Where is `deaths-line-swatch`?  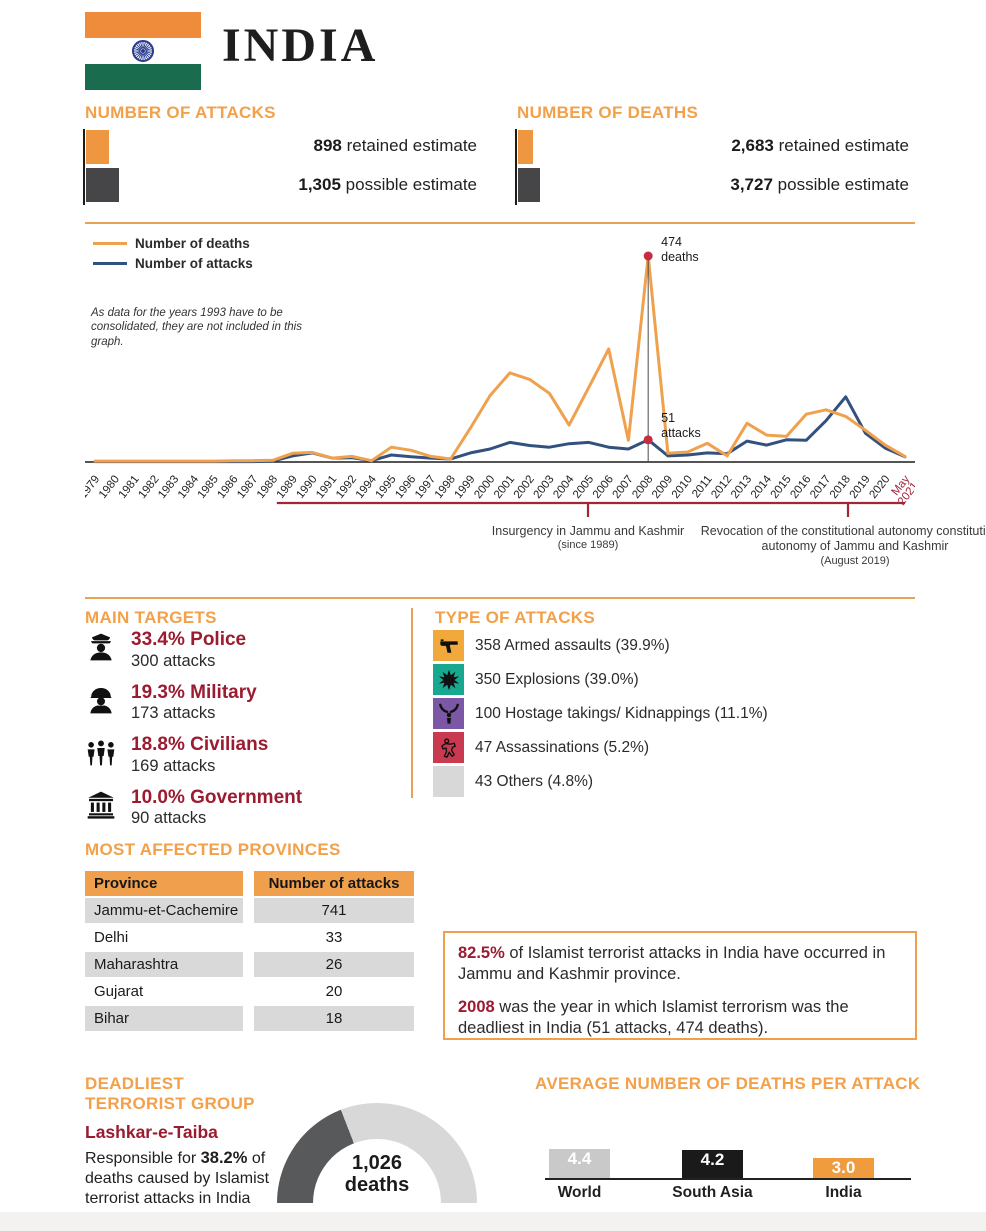
deaths-line-swatch is located at coordinates (110, 243).